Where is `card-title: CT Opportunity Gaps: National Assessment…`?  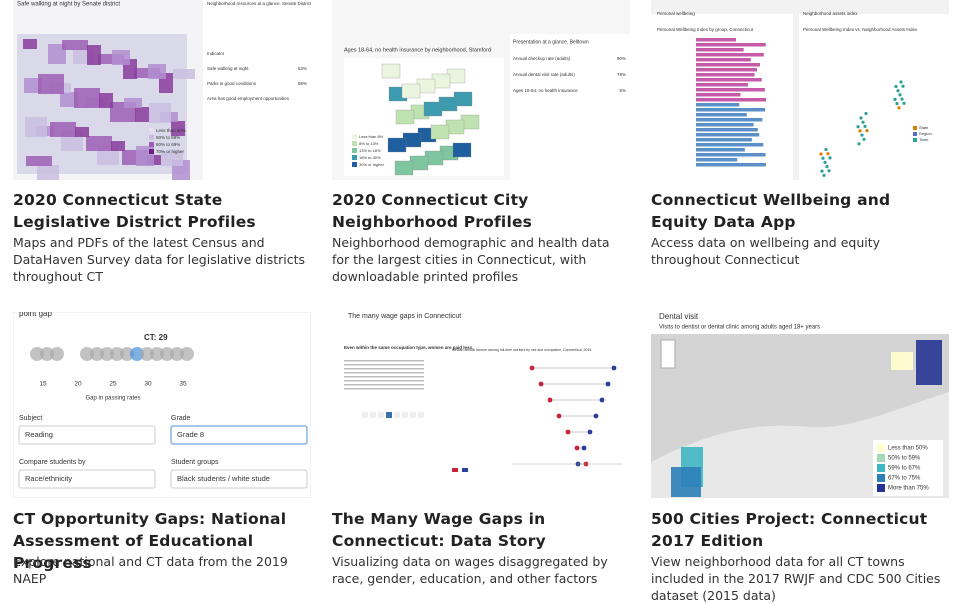 card-title: CT Opportunity Gaps: National Assessment… is located at coordinates (150, 541).